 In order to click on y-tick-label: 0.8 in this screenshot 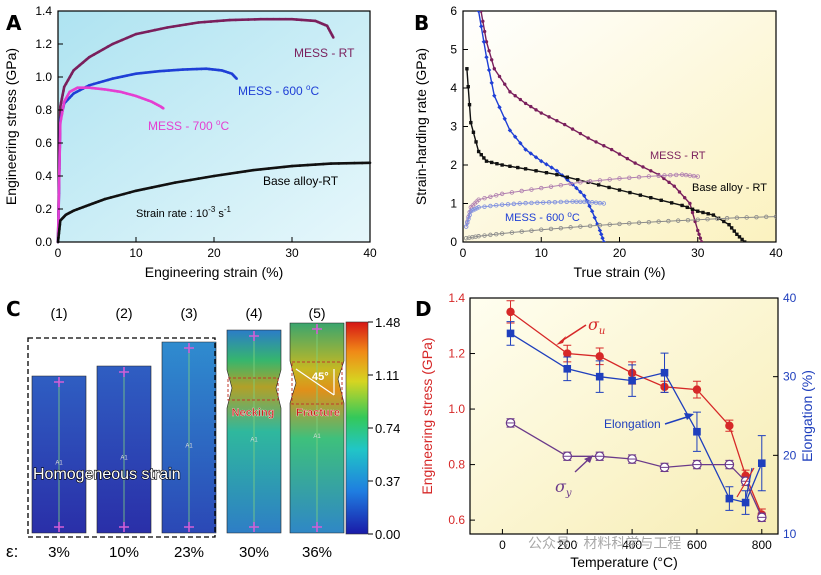, I will do `click(43, 110)`.